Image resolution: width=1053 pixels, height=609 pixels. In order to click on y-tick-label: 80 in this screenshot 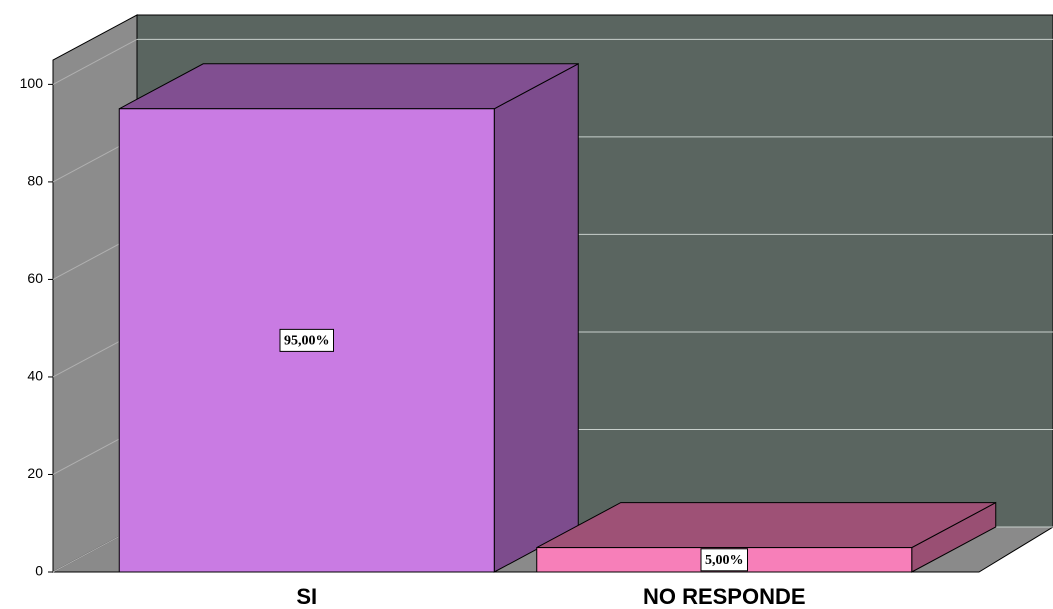, I will do `click(35, 181)`.